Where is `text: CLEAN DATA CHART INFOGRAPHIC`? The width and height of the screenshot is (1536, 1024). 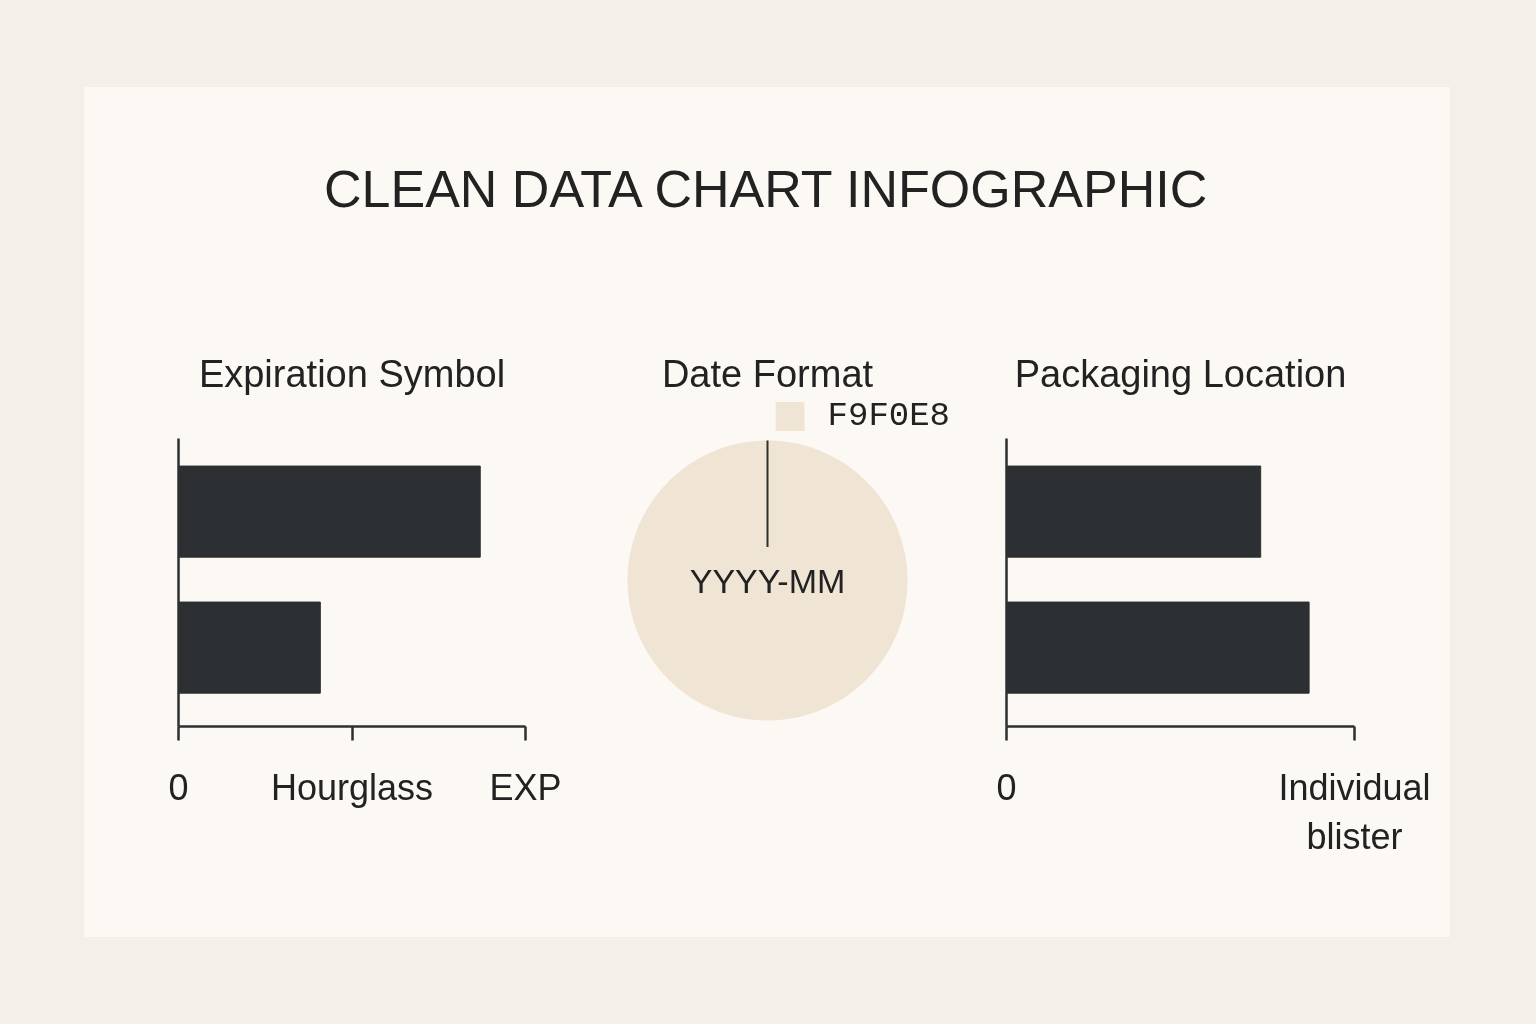
text: CLEAN DATA CHART INFOGRAPHIC is located at coordinates (766, 188).